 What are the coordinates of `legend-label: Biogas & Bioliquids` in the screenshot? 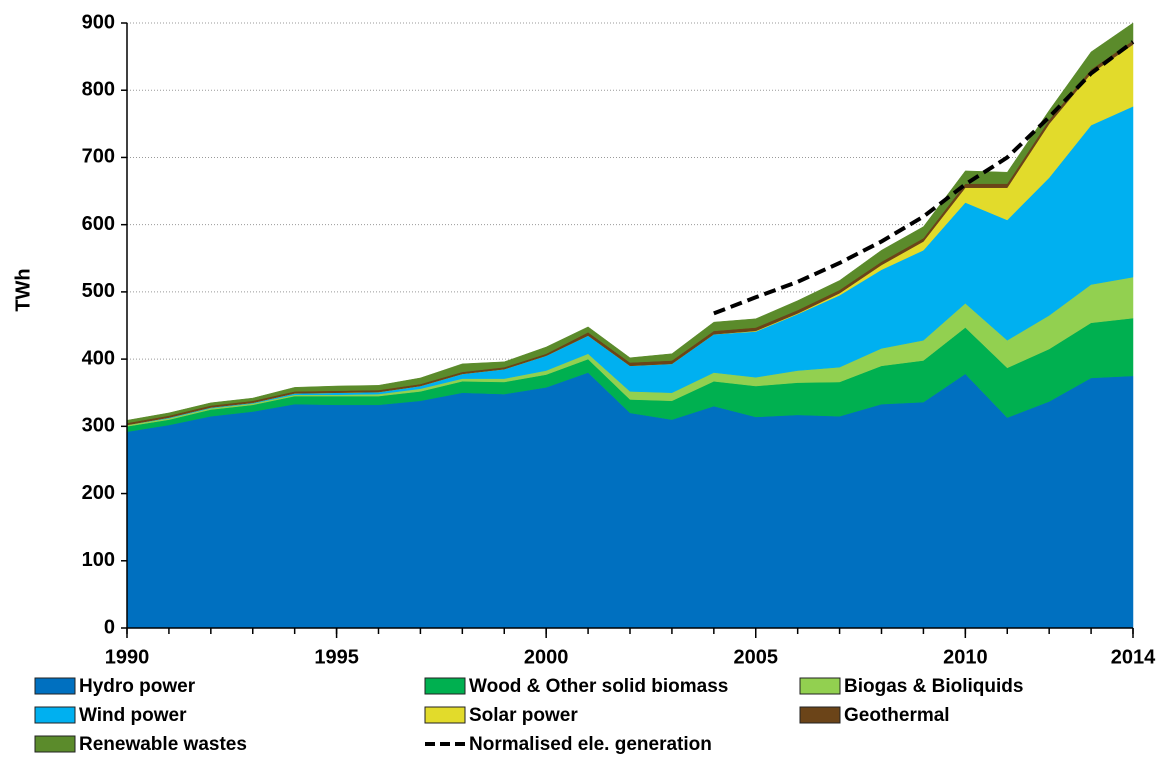 It's located at (933, 686).